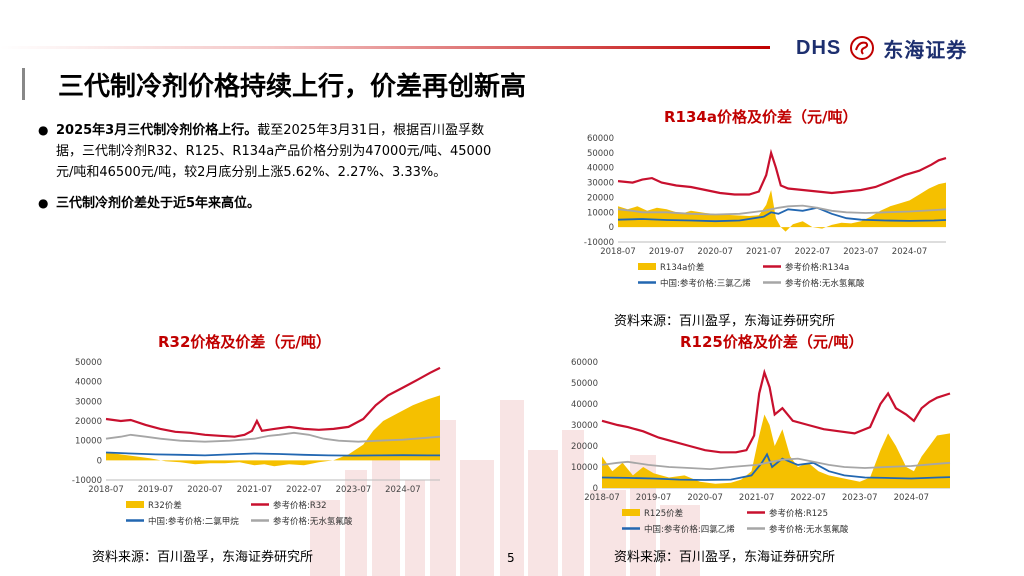 The height and width of the screenshot is (576, 1024). I want to click on dragon-icon, so click(862, 48).